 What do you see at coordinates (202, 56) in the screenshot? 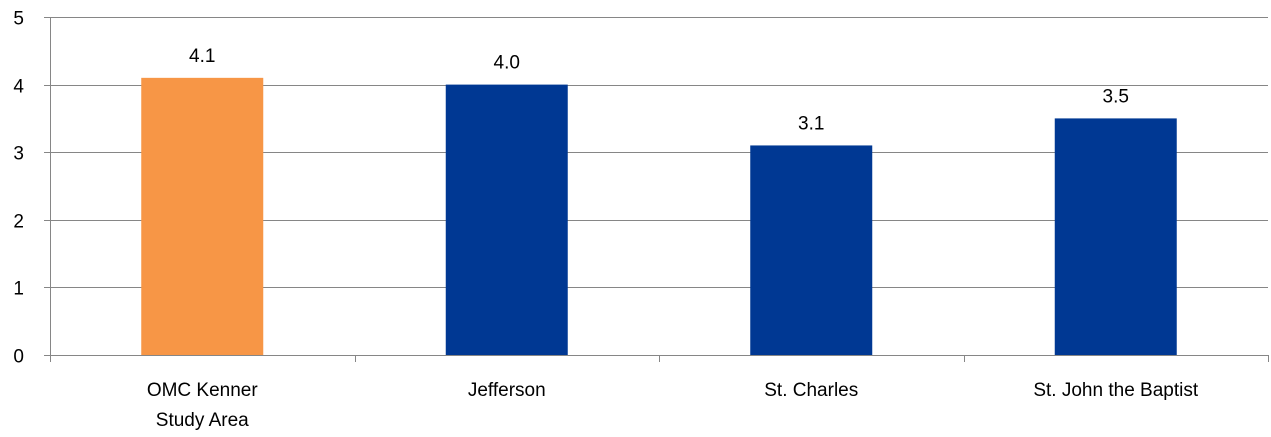
I see `data-label: 4.1` at bounding box center [202, 56].